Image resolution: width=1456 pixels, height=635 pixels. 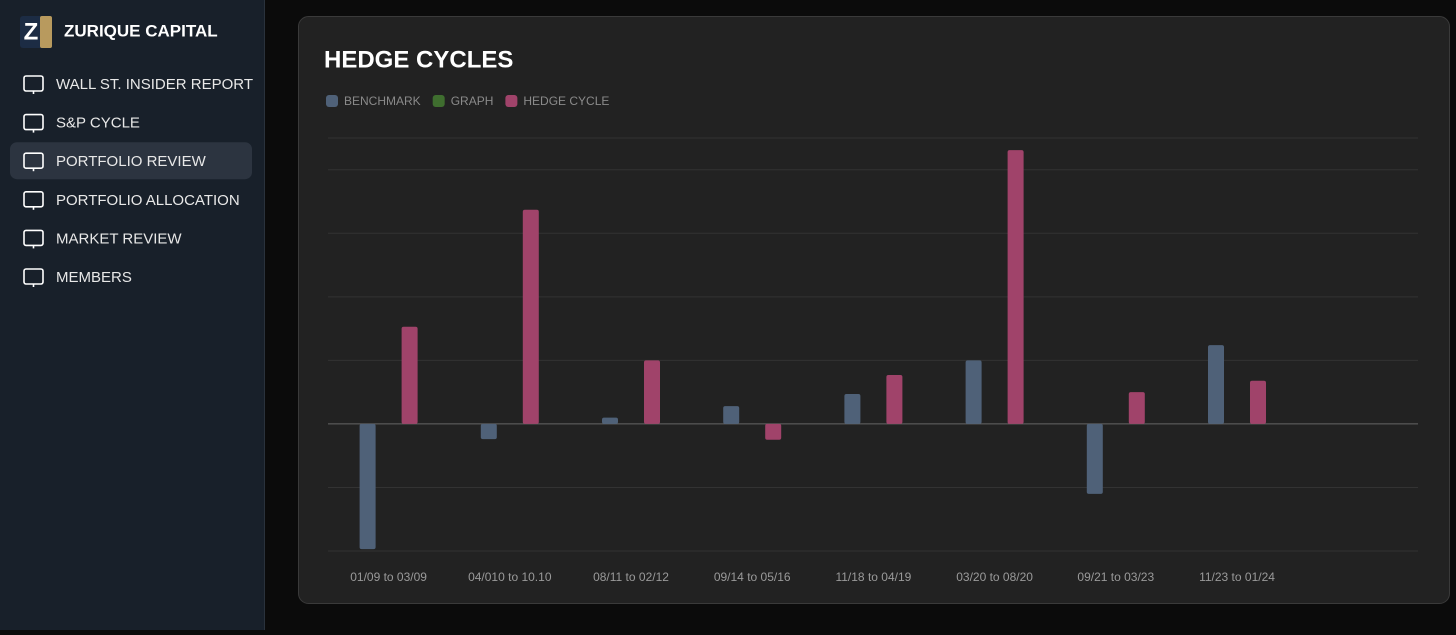 I want to click on menu-label: S&P CYCLE, so click(x=98, y=123).